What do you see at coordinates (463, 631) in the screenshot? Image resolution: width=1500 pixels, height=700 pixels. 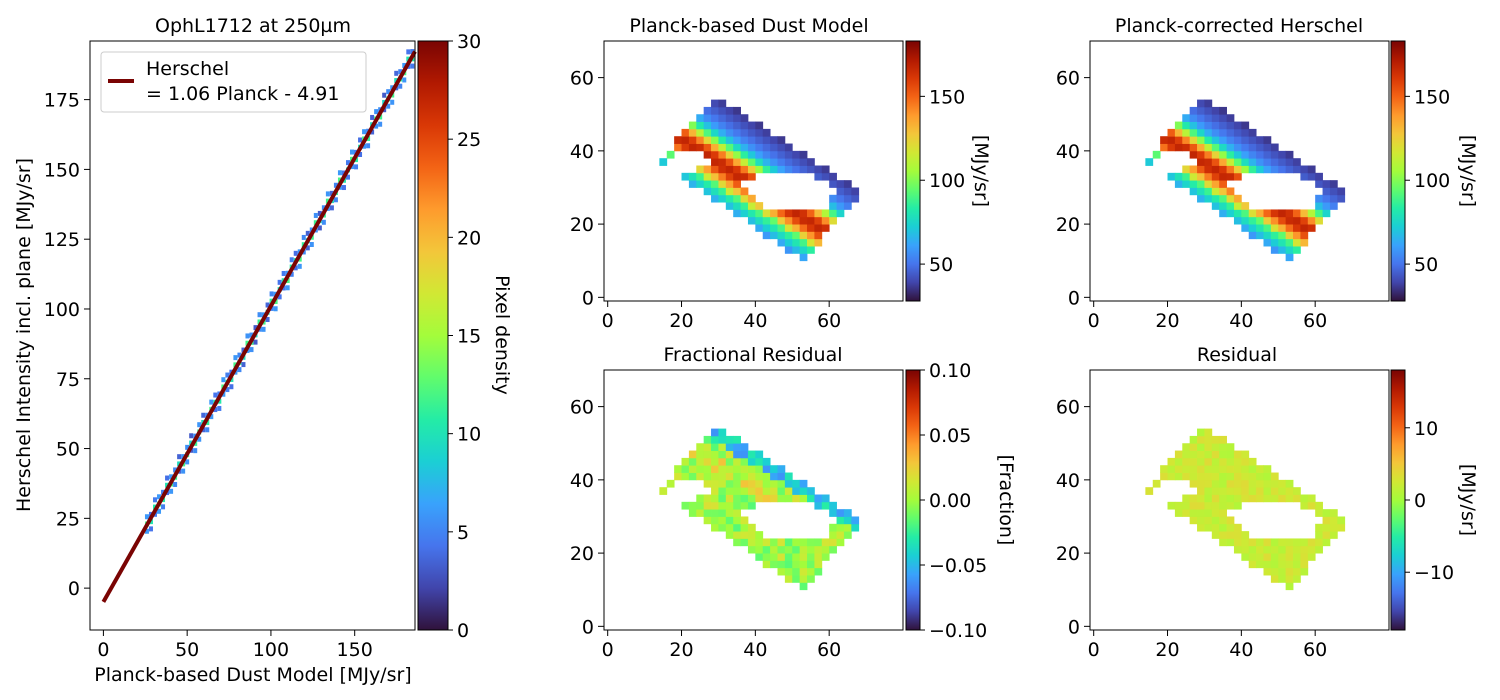 I see `scatter-colorbar-tick-label: 0` at bounding box center [463, 631].